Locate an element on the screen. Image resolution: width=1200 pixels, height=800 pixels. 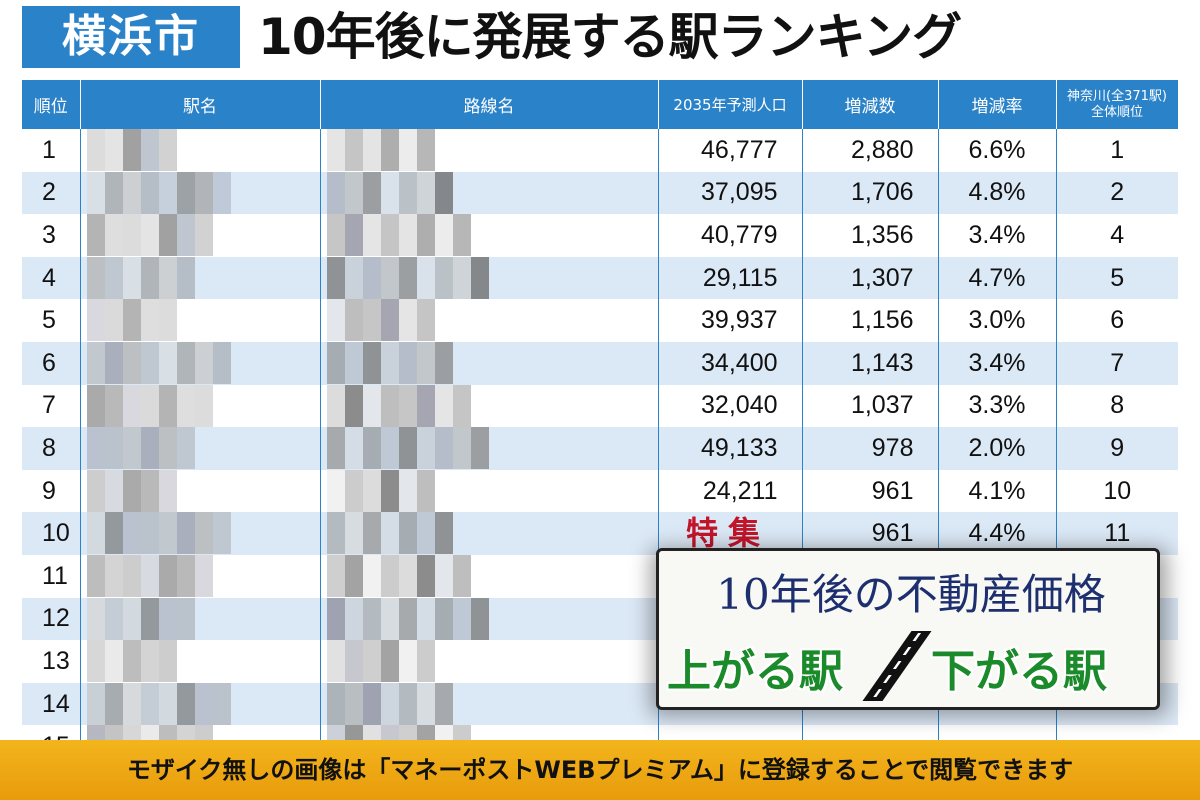
table-row: 4 29,115 1,307 4.7% 5 is located at coordinates (600, 278).